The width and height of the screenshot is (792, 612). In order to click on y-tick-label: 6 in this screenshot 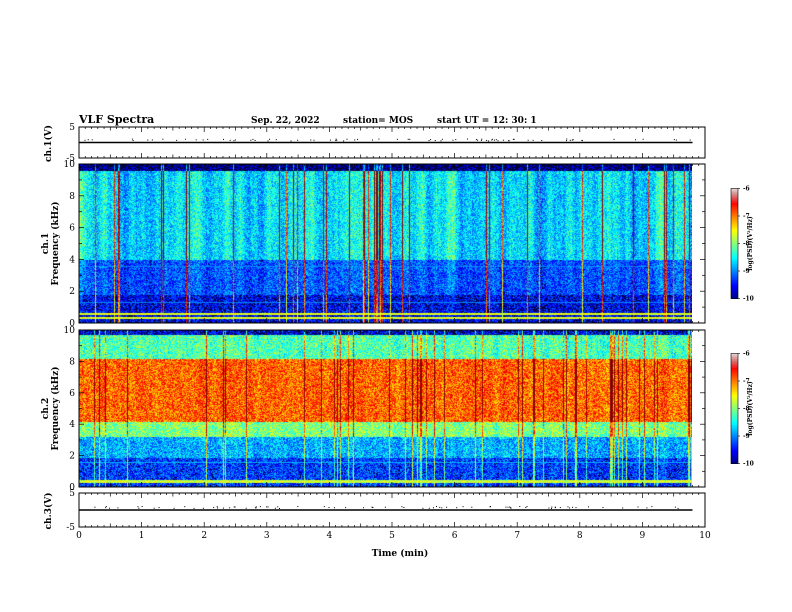, I will do `click(72, 394)`.